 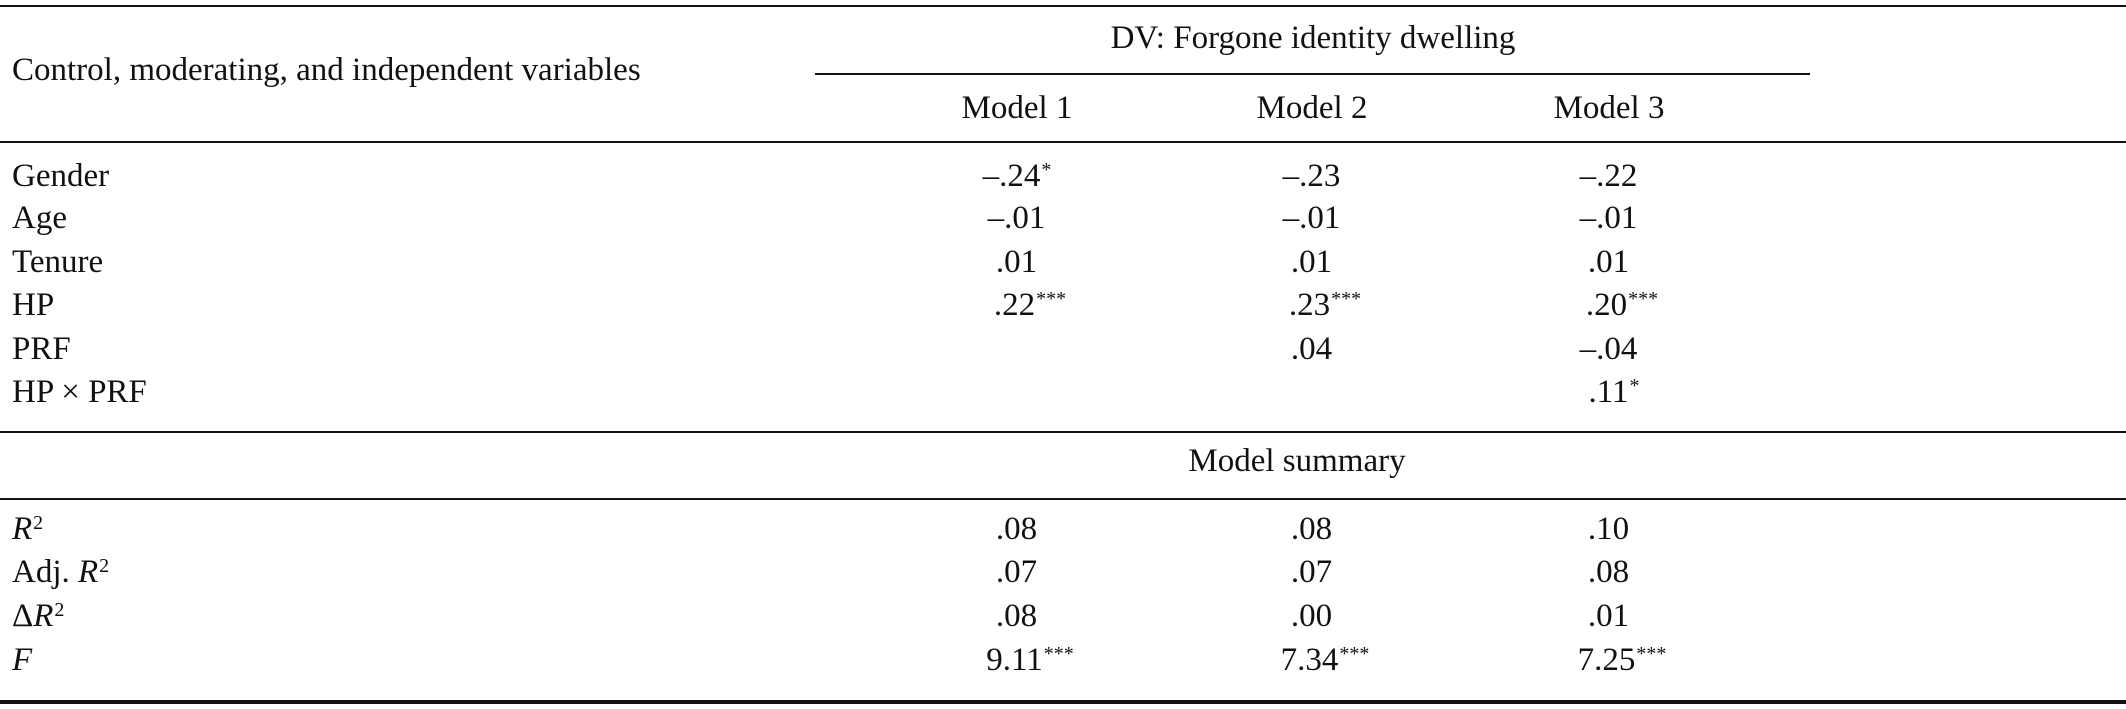 What do you see at coordinates (38, 616) in the screenshot?
I see `summary-label-delta-r2: ΔR2` at bounding box center [38, 616].